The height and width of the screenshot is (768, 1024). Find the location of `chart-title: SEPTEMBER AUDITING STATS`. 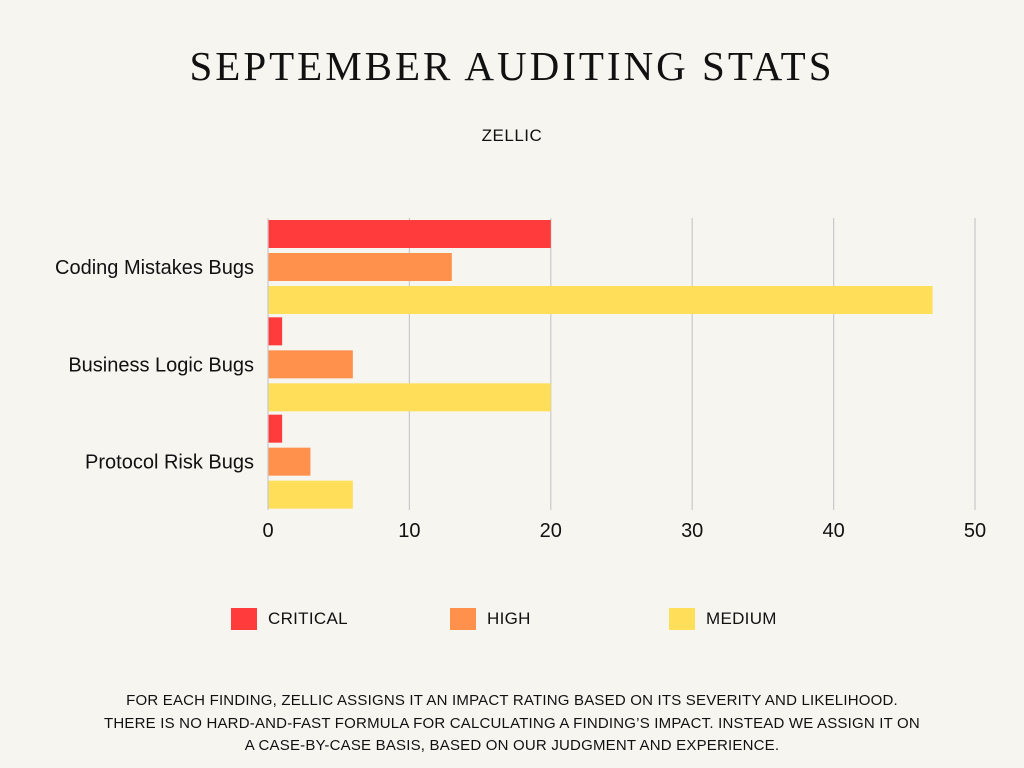

chart-title: SEPTEMBER AUDITING STATS is located at coordinates (512, 66).